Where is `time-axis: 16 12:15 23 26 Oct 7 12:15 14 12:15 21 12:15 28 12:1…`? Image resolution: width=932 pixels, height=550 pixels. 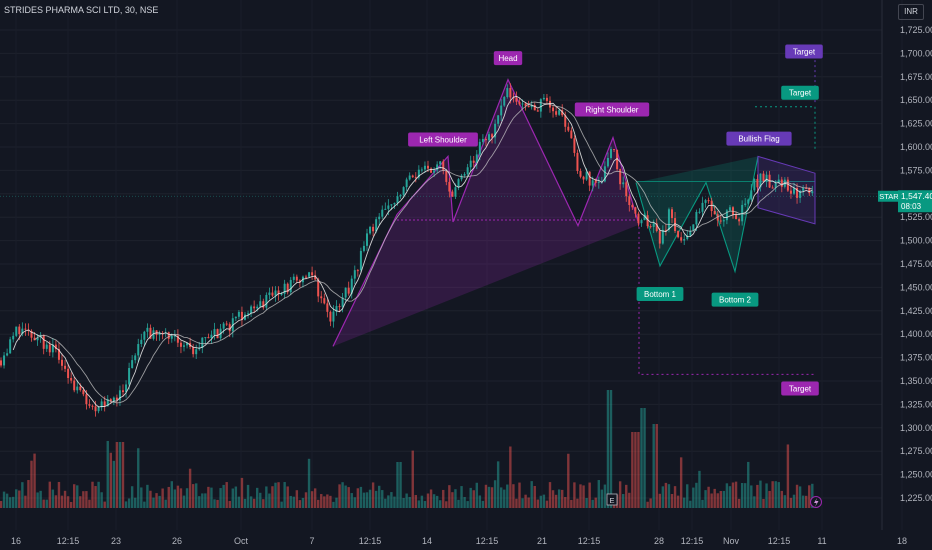
time-axis: 16 12:15 23 26 Oct 7 12:15 14 12:15 21 12:15 28 12:1… is located at coordinates (459, 541).